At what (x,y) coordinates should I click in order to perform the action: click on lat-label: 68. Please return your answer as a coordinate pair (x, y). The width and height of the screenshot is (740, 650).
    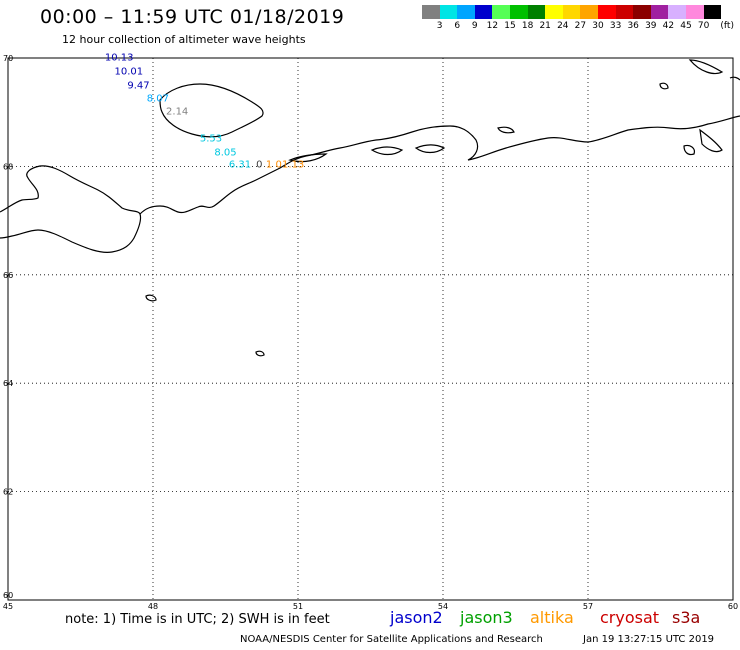
    Looking at the image, I should click on (8, 166).